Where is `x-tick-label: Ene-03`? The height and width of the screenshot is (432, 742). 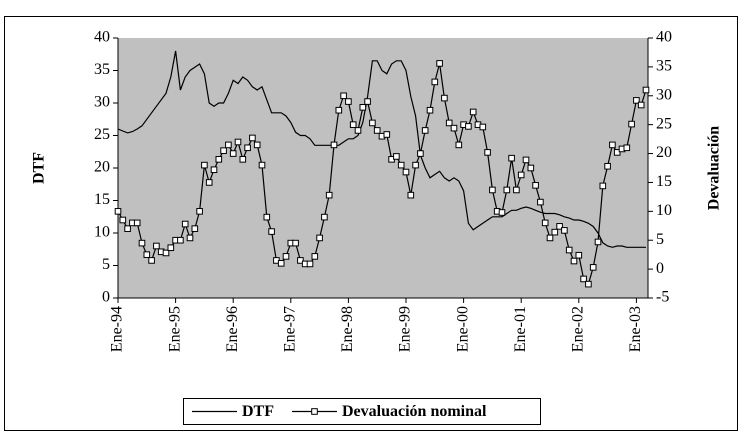 x-tick-label: Ene-03 is located at coordinates (635, 329).